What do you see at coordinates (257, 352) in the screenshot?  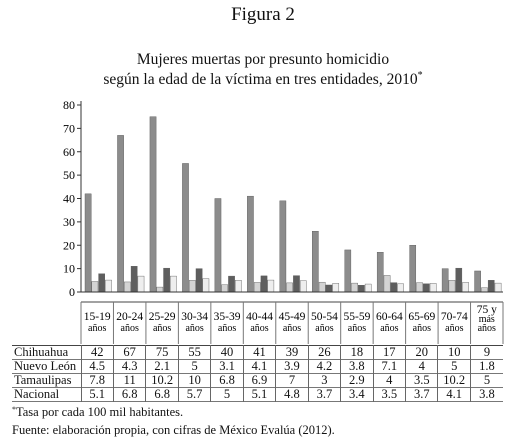 I see `table-row: Chihuahua 42 67 75 55 40 41 39 26 18 17 20 10 9` at bounding box center [257, 352].